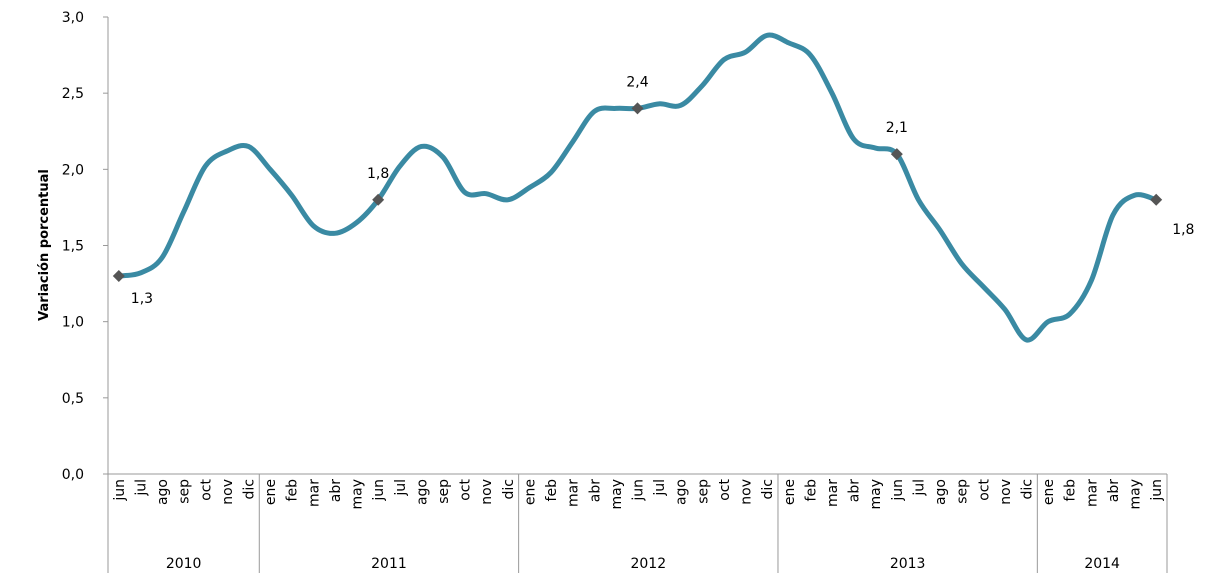 Image resolution: width=1206 pixels, height=573 pixels. What do you see at coordinates (73, 399) in the screenshot?
I see `y-tick-label: 0,5` at bounding box center [73, 399].